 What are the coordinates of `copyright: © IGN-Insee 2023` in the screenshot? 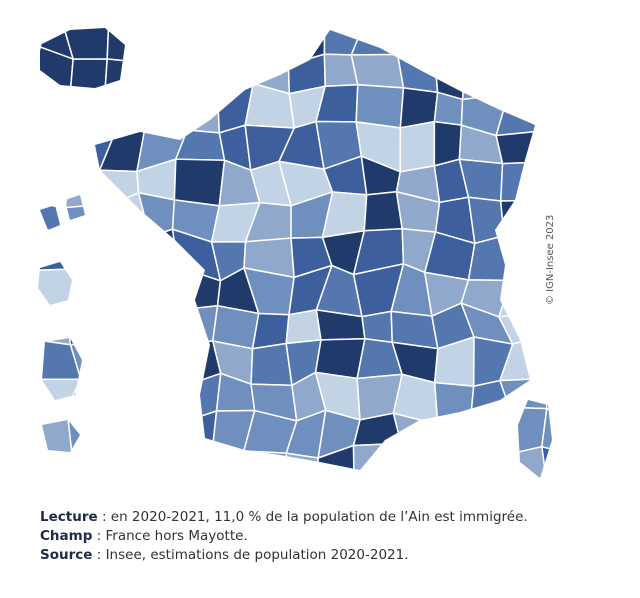 It's located at (550, 260).